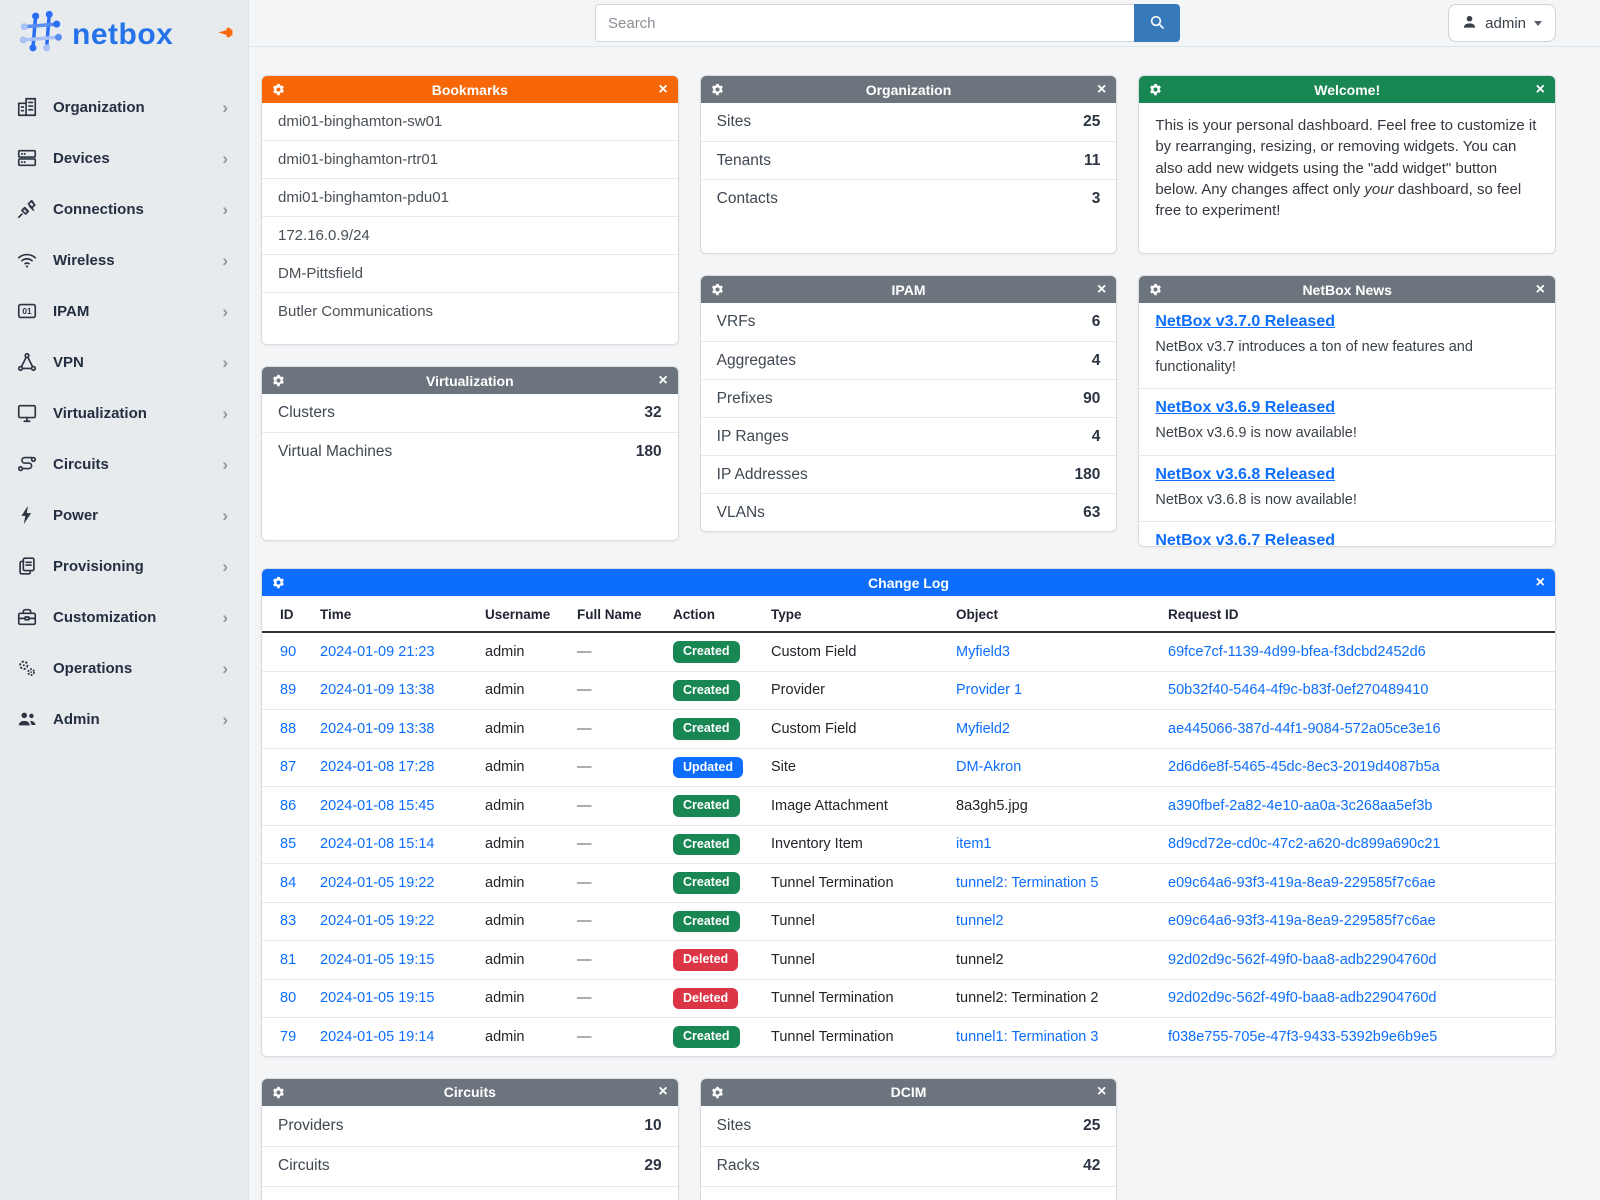  Describe the element at coordinates (124, 413) in the screenshot. I see `sidebar-item-virtualization: Virtualization ›` at that location.